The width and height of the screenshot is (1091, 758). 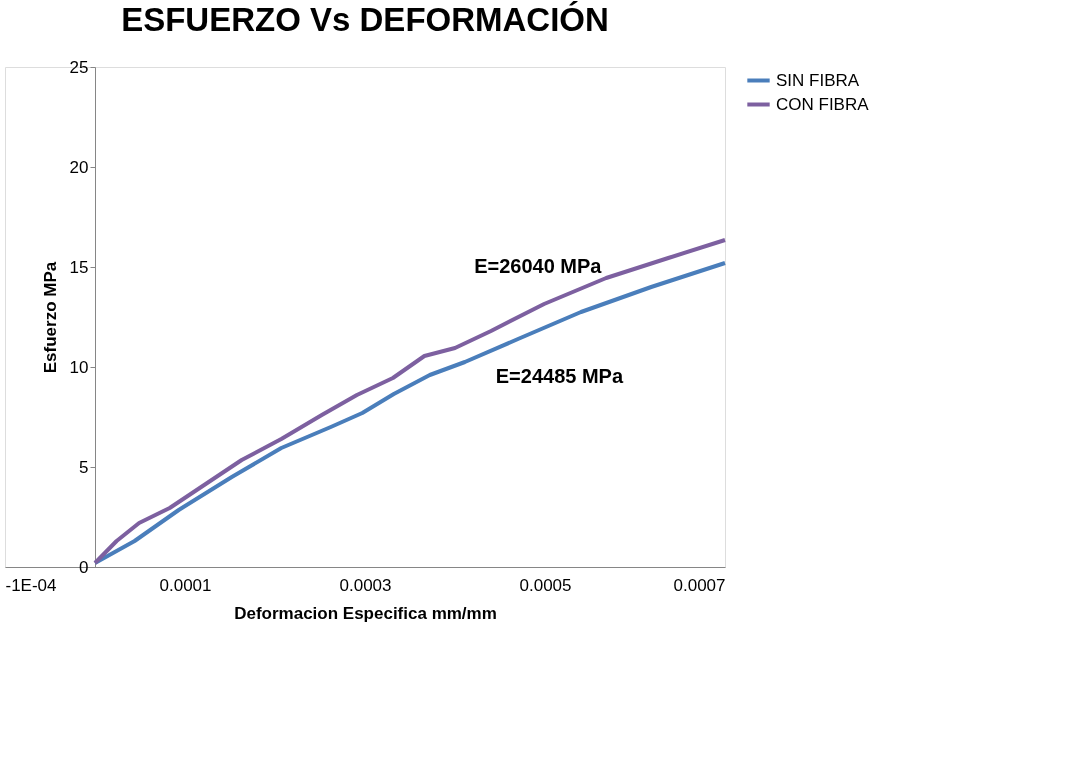 What do you see at coordinates (538, 266) in the screenshot?
I see `annotation: E=26040 MPa` at bounding box center [538, 266].